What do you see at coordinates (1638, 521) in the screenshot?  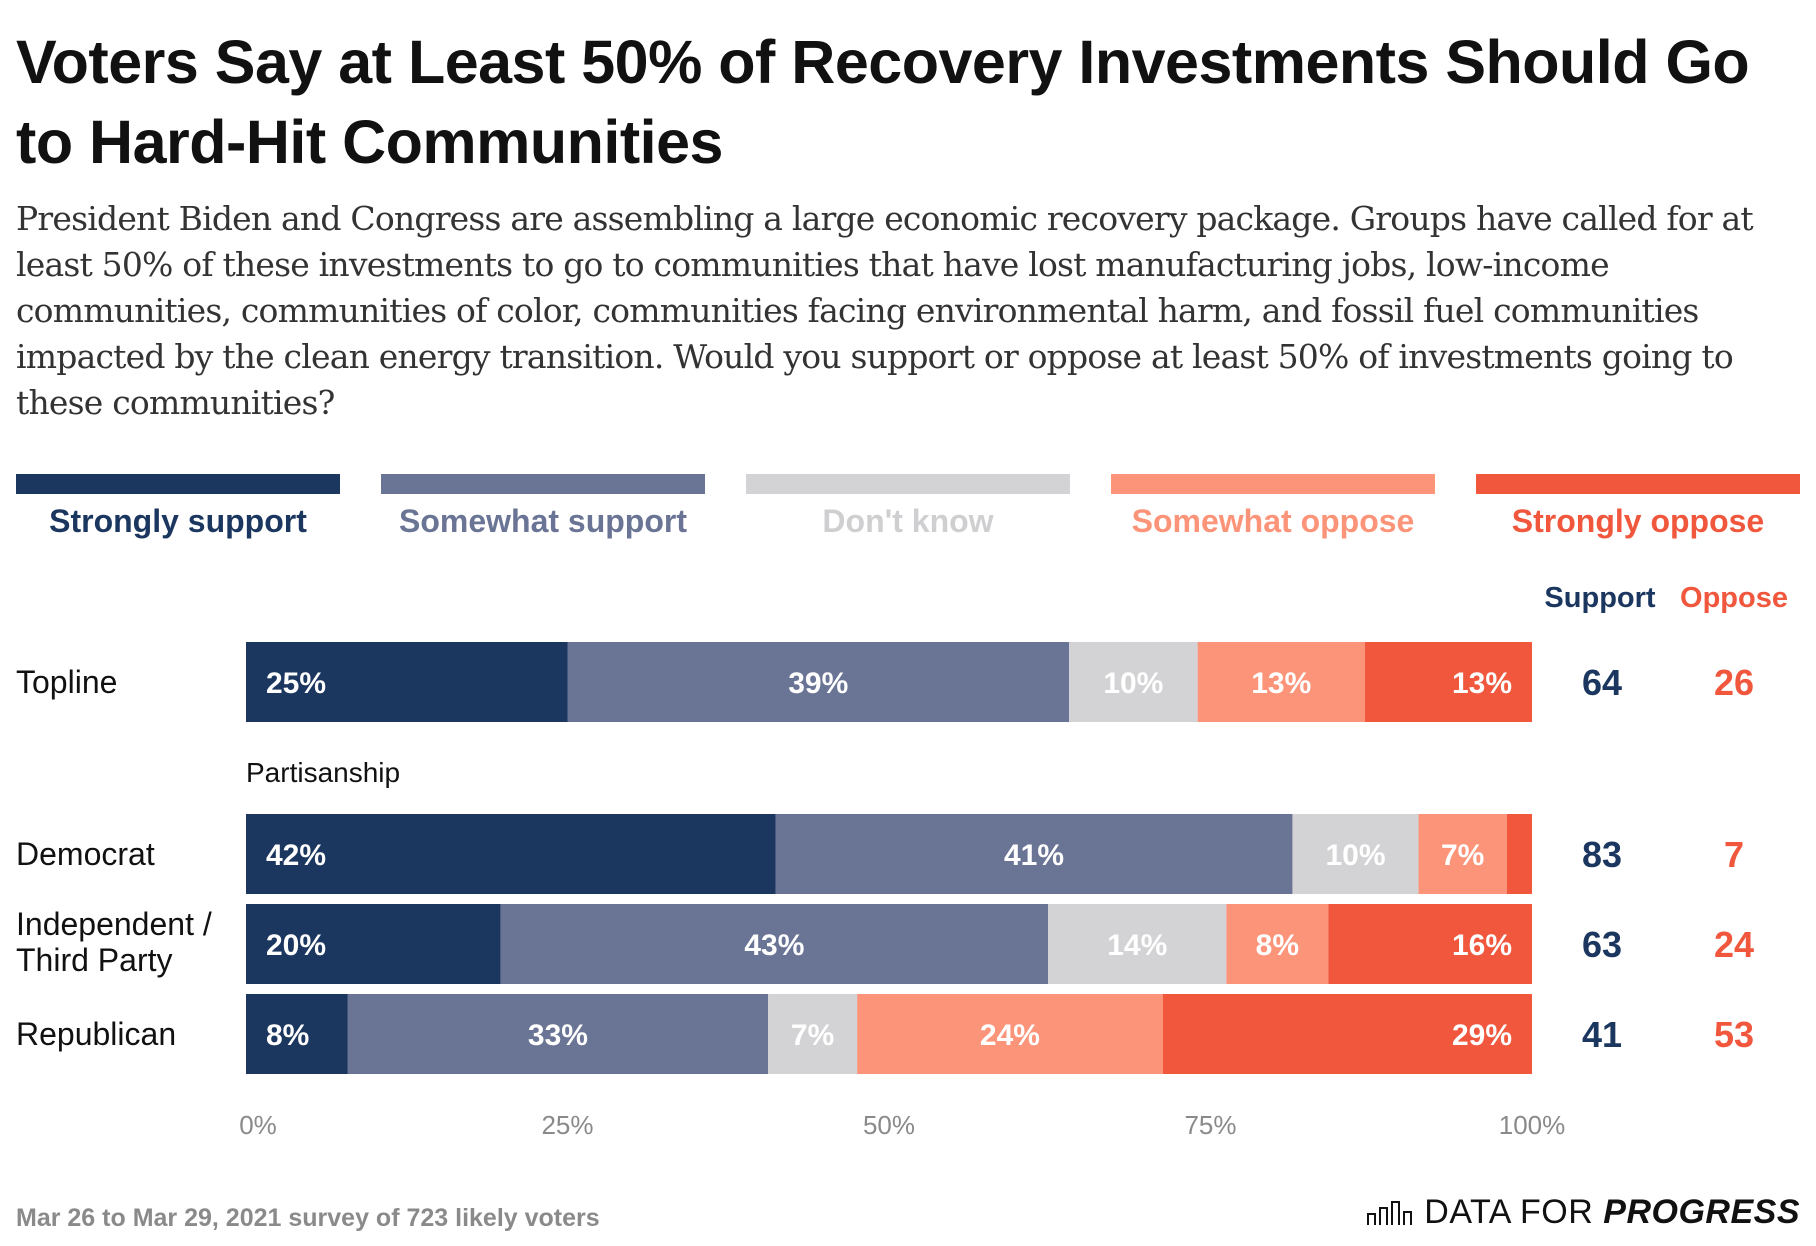 I see `legend-label: Strongly oppose` at bounding box center [1638, 521].